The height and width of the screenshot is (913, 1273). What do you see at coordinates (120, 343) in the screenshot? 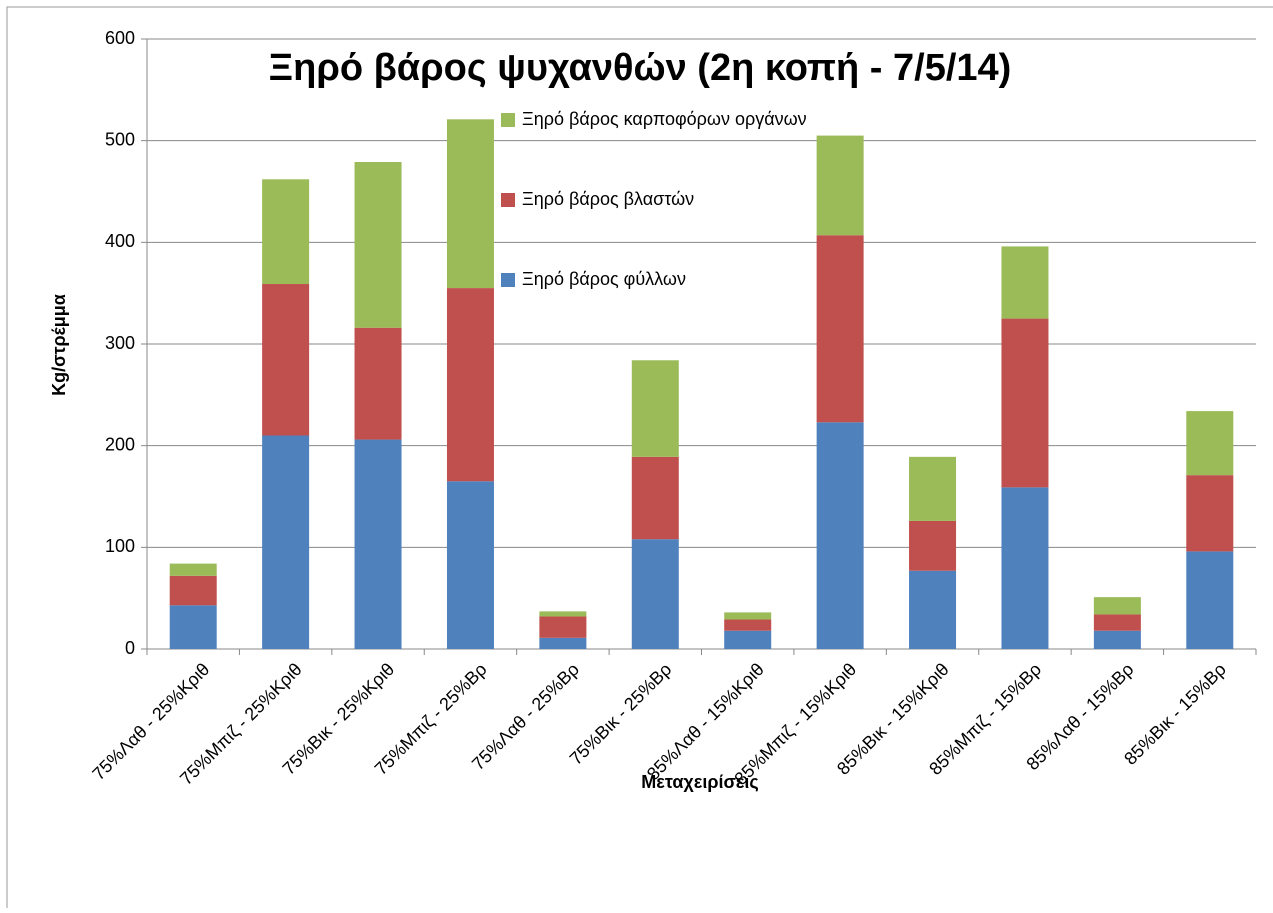
I see `y-tick-label: 300` at bounding box center [120, 343].